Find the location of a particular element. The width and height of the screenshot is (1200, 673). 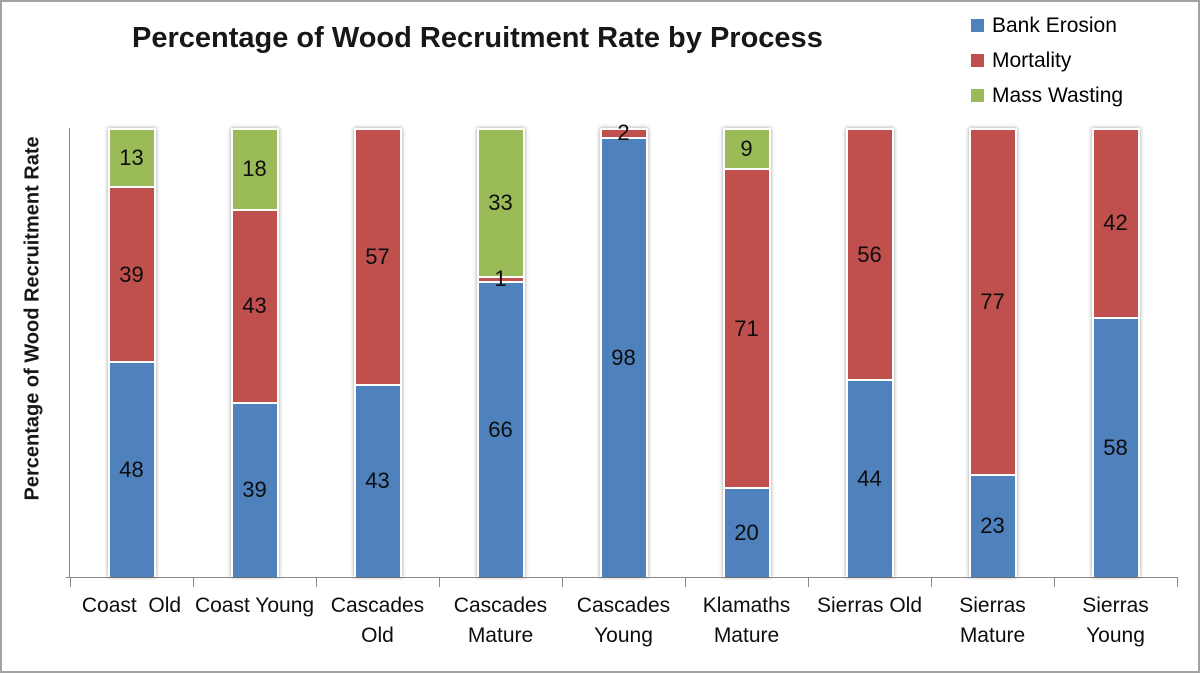

x-tick-label: Cascades Young is located at coordinates (623, 620).